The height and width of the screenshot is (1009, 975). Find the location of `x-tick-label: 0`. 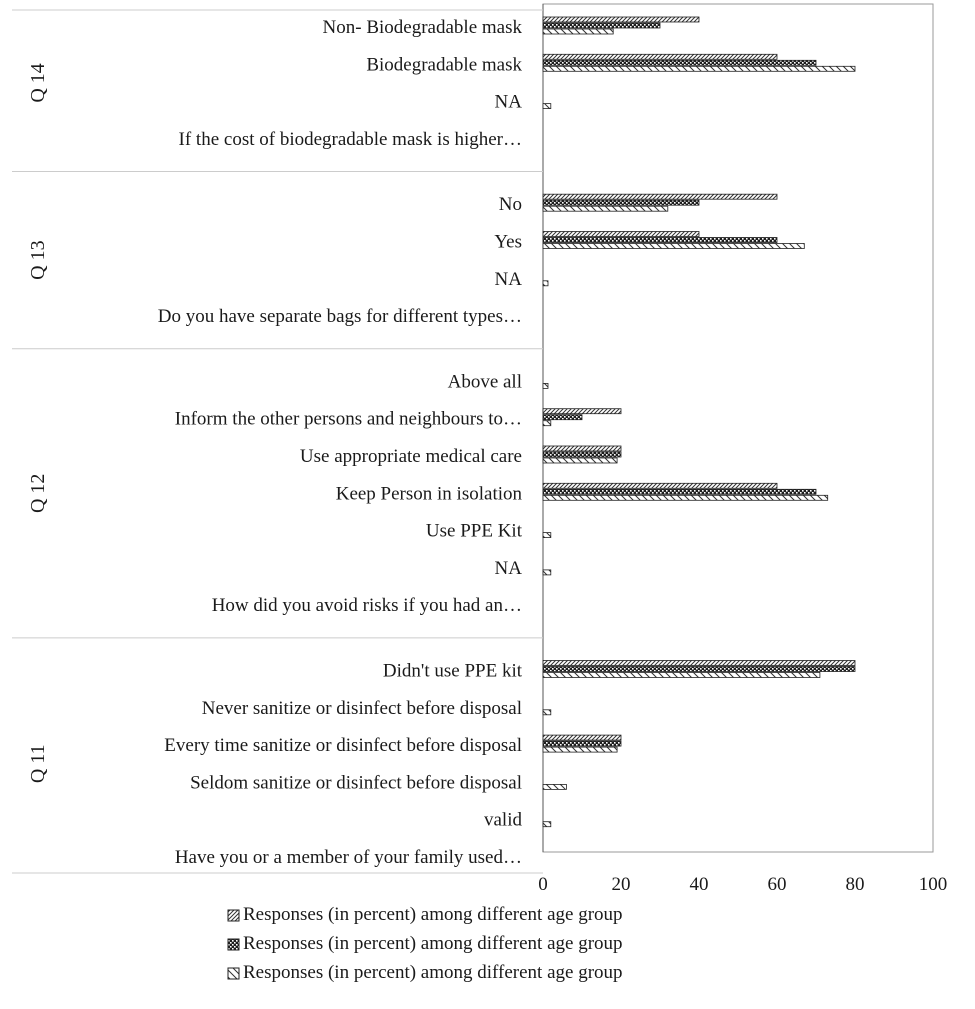

x-tick-label: 0 is located at coordinates (543, 884).